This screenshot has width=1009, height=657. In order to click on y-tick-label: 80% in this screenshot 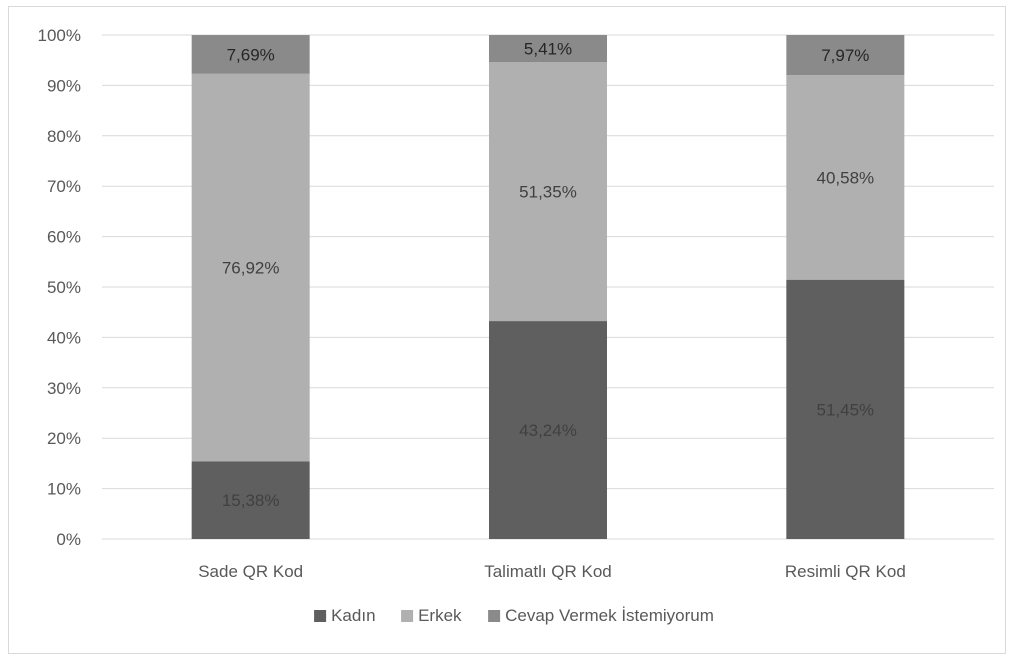, I will do `click(64, 136)`.